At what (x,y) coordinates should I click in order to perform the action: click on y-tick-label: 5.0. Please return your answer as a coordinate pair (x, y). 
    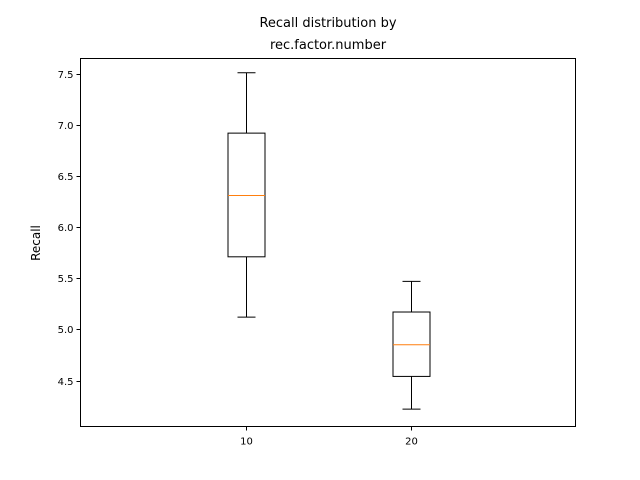
    Looking at the image, I should click on (66, 330).